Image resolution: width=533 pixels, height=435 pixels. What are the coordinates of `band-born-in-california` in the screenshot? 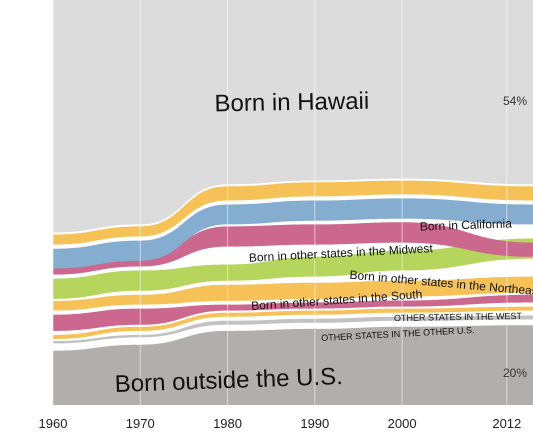 It's located at (293, 212).